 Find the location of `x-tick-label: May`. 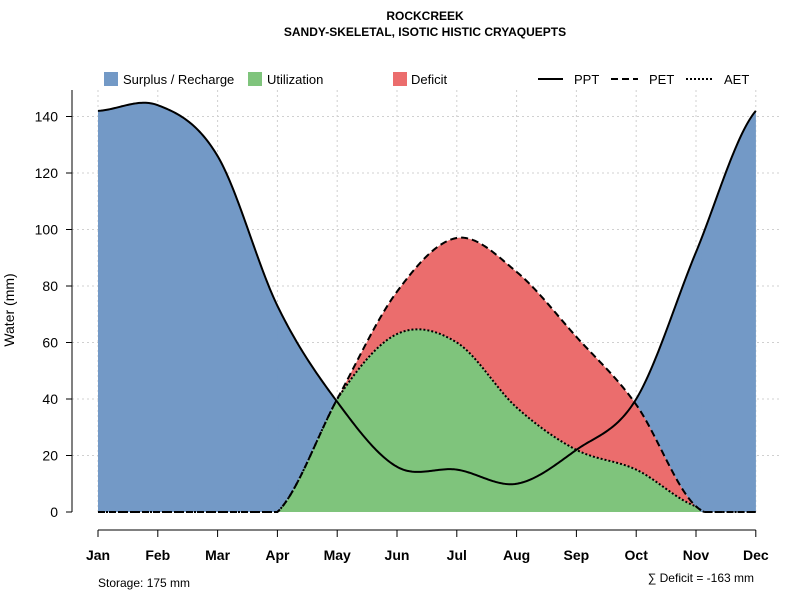

x-tick-label: May is located at coordinates (337, 555).